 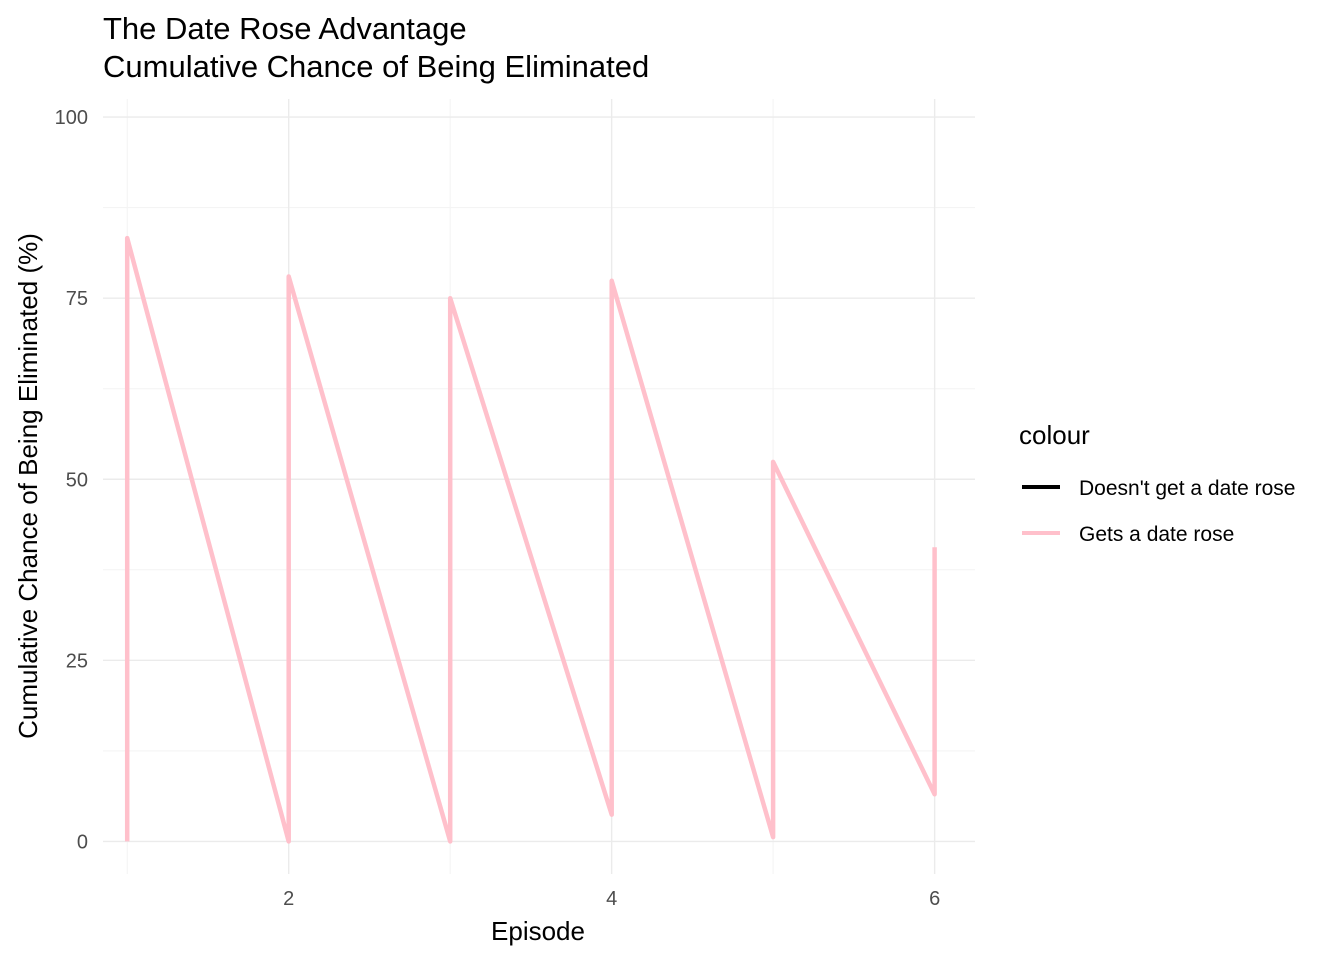 What do you see at coordinates (77, 661) in the screenshot?
I see `y-tick-label: 25` at bounding box center [77, 661].